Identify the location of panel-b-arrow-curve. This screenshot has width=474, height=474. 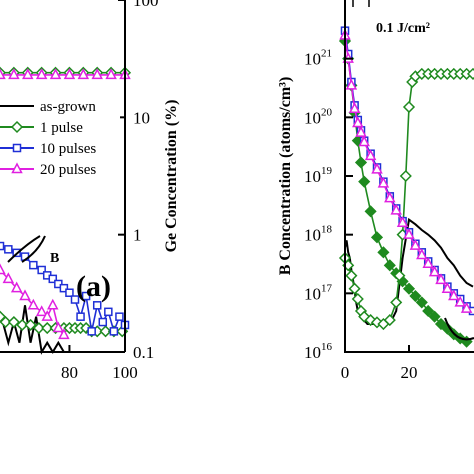
(459, 329).